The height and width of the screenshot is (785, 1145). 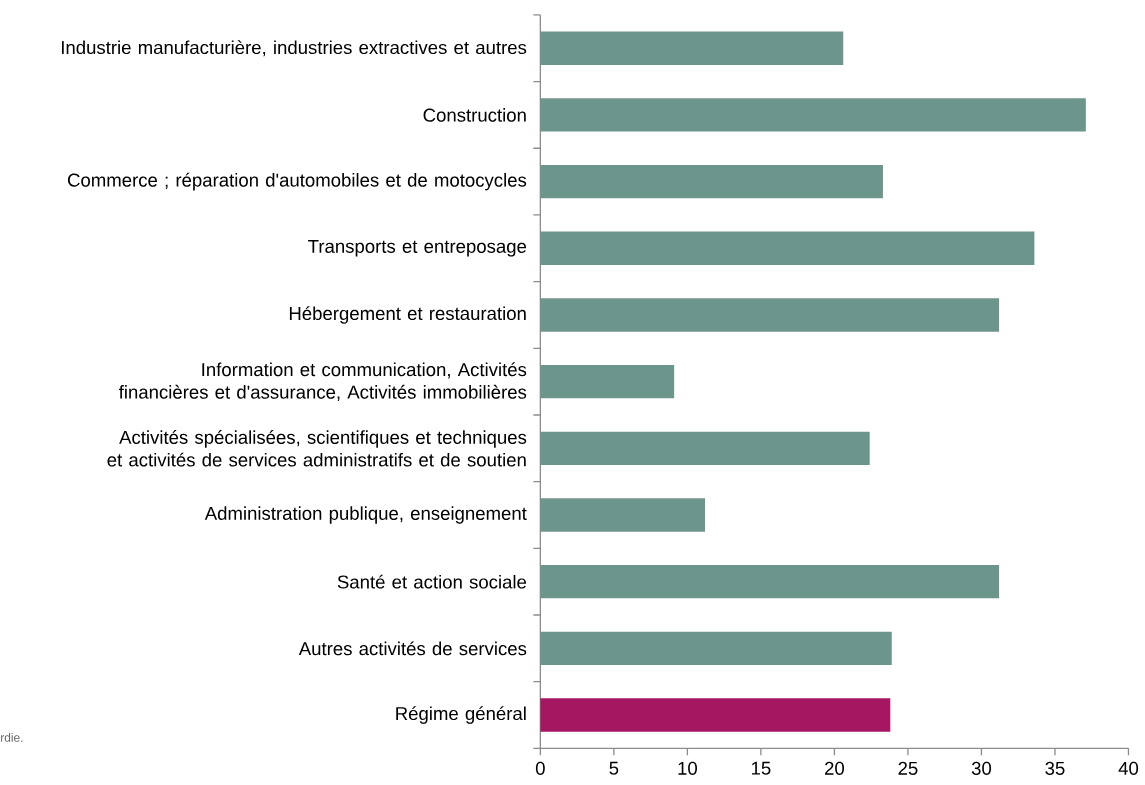 I want to click on x-tick-label: 25, so click(x=908, y=768).